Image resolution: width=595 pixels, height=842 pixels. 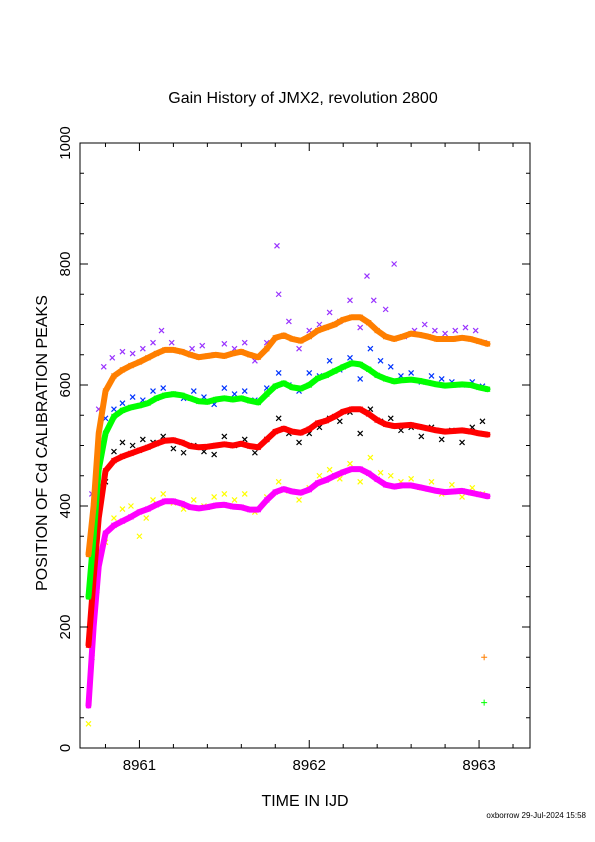 I want to click on footer-credit: oxborrow 29-Jul-2024 15:58, so click(x=536, y=815).